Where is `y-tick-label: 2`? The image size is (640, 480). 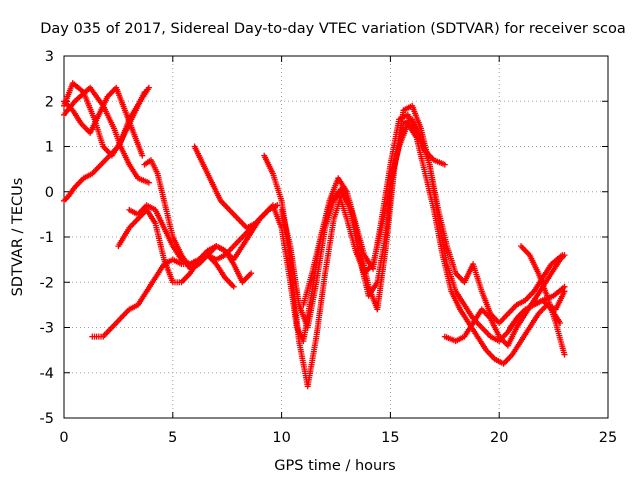
y-tick-label: 2 is located at coordinates (49, 102).